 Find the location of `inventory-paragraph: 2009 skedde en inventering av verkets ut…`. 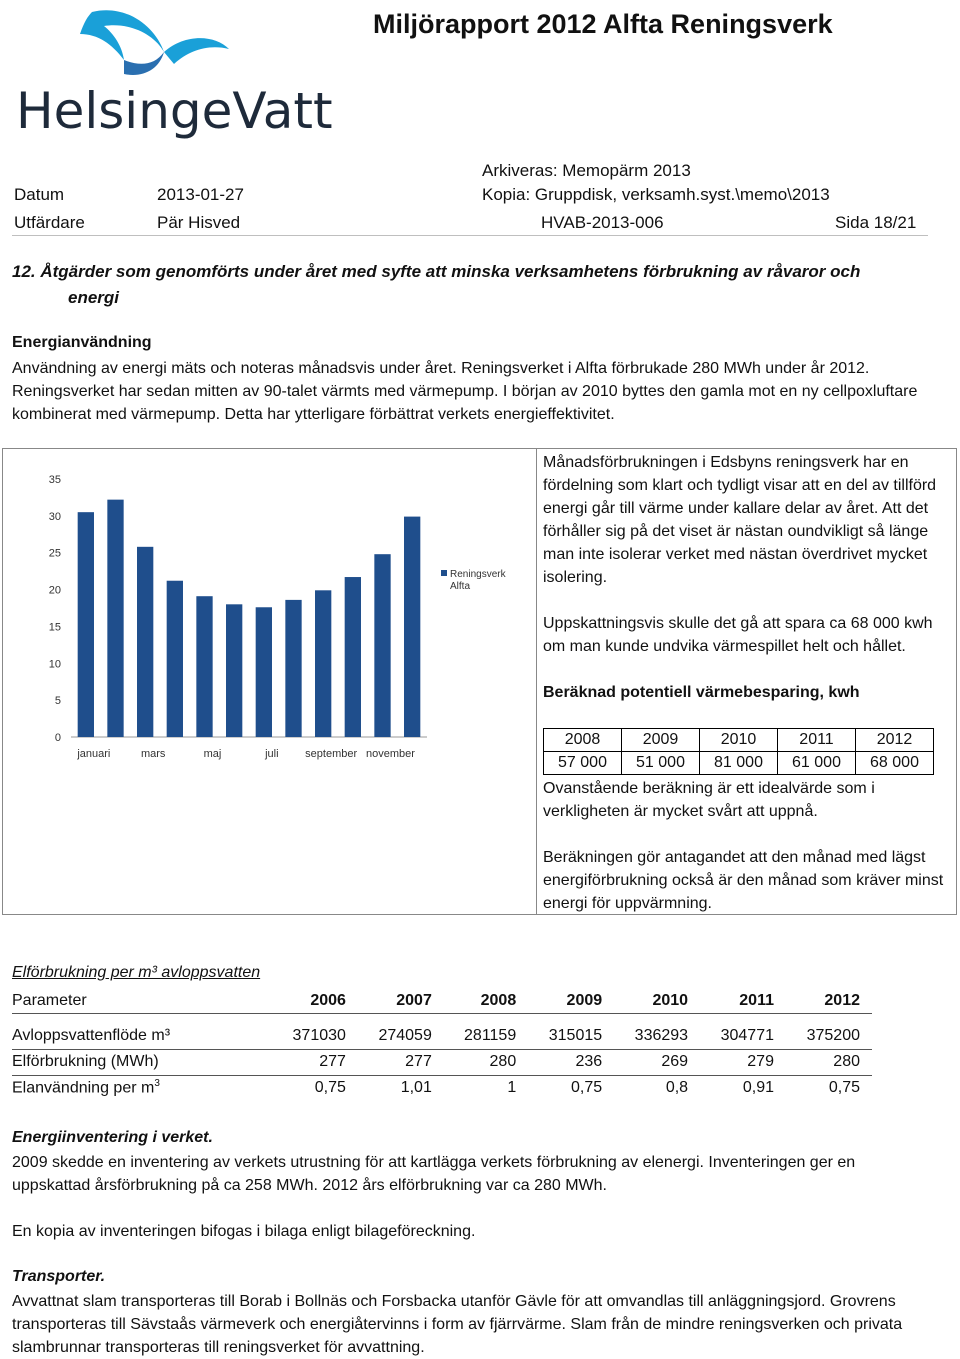

inventory-paragraph: 2009 skedde en inventering av verkets ut… is located at coordinates (434, 1174).